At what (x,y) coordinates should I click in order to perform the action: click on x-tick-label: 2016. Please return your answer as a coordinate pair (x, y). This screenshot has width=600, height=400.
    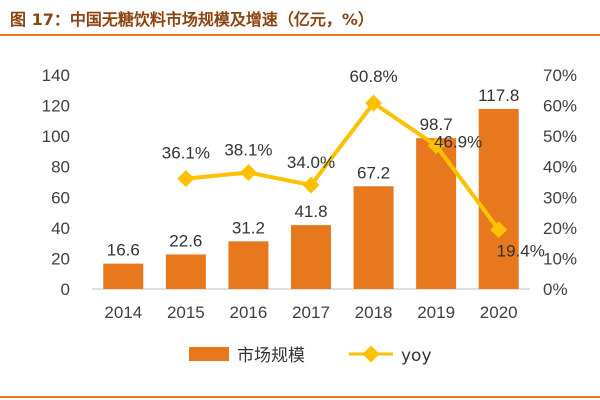
    Looking at the image, I should click on (249, 312).